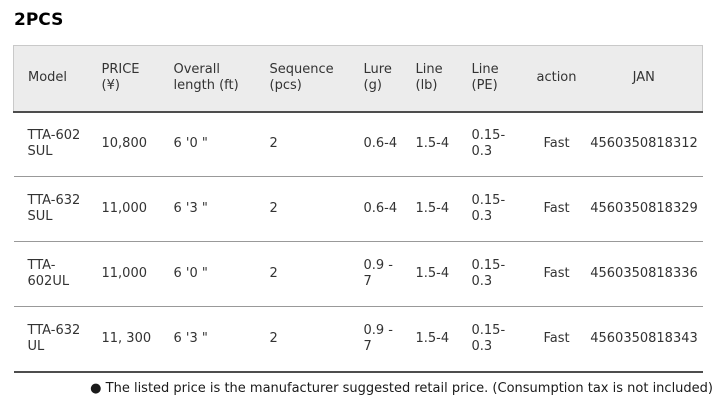 This screenshot has height=416, width=723. I want to click on col-header-jan: JAN, so click(644, 79).